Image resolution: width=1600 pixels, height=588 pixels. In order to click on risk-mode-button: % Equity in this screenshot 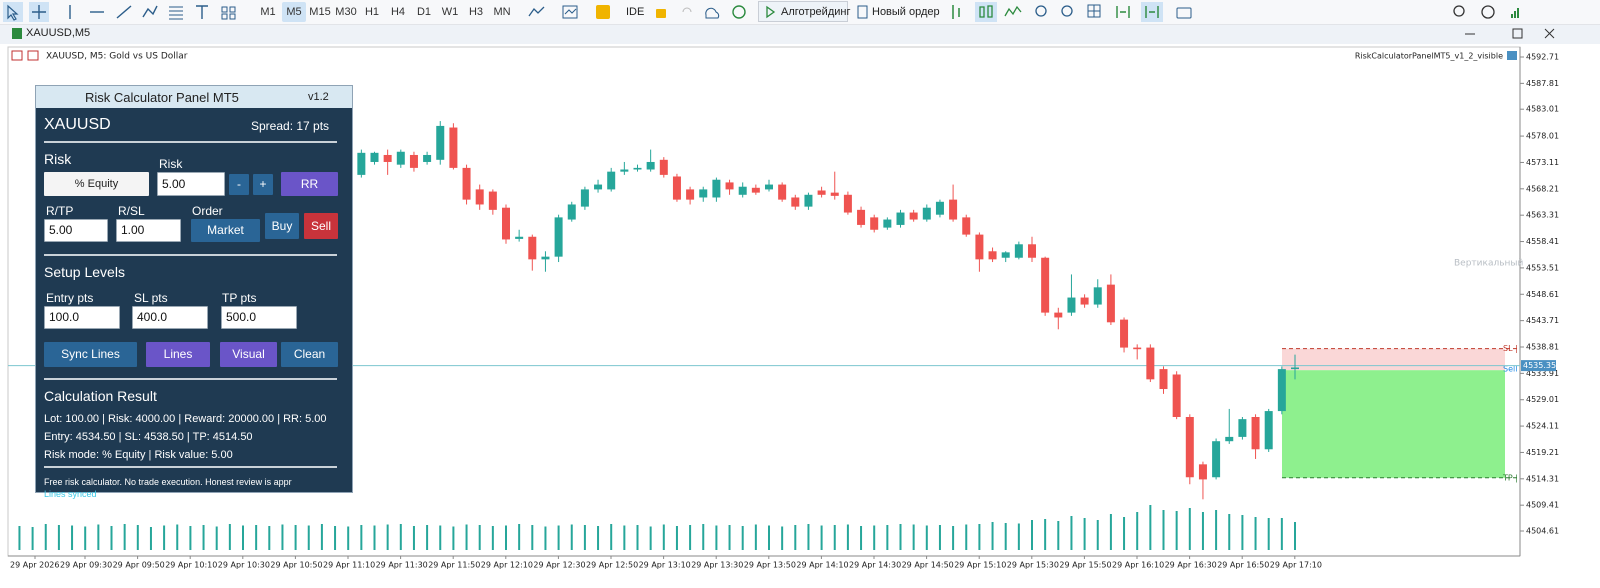, I will do `click(96, 184)`.